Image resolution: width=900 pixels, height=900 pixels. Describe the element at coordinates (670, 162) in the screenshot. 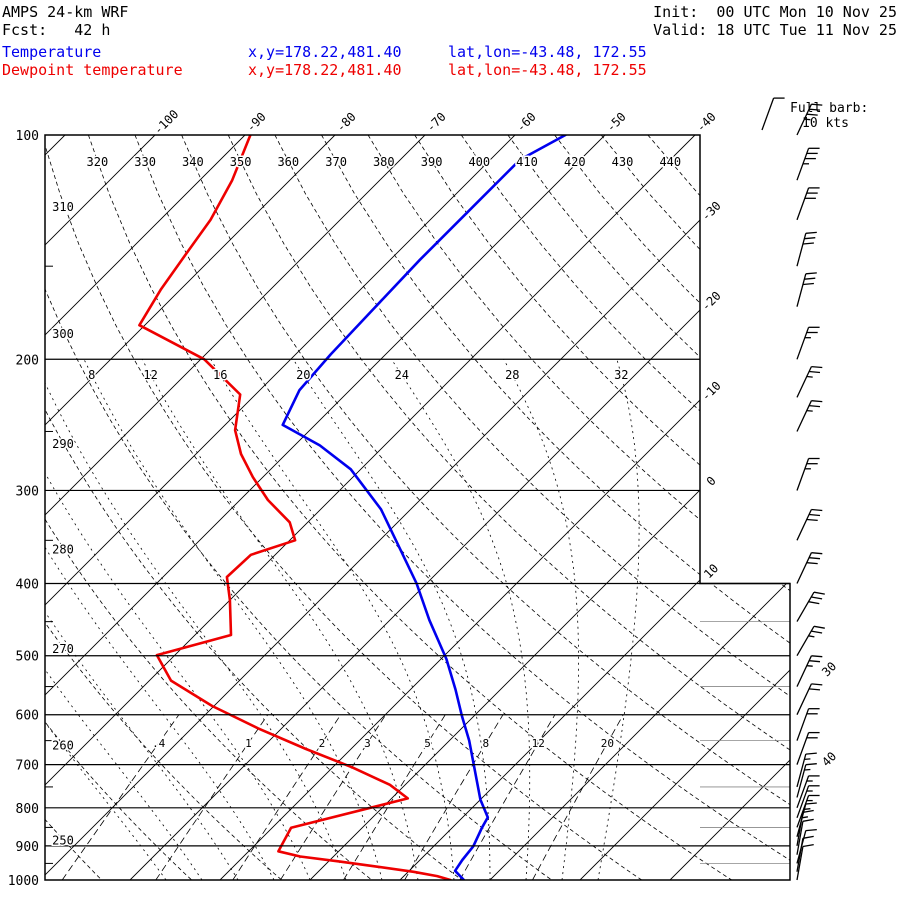

I see `dry-adiabat-label: 440` at that location.